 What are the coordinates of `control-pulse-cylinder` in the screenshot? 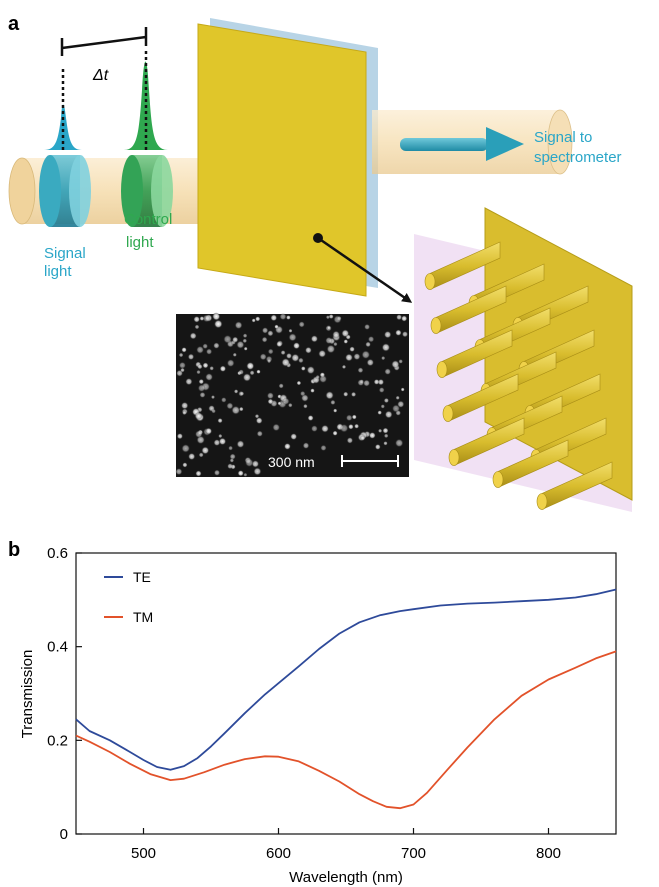 It's located at (147, 191).